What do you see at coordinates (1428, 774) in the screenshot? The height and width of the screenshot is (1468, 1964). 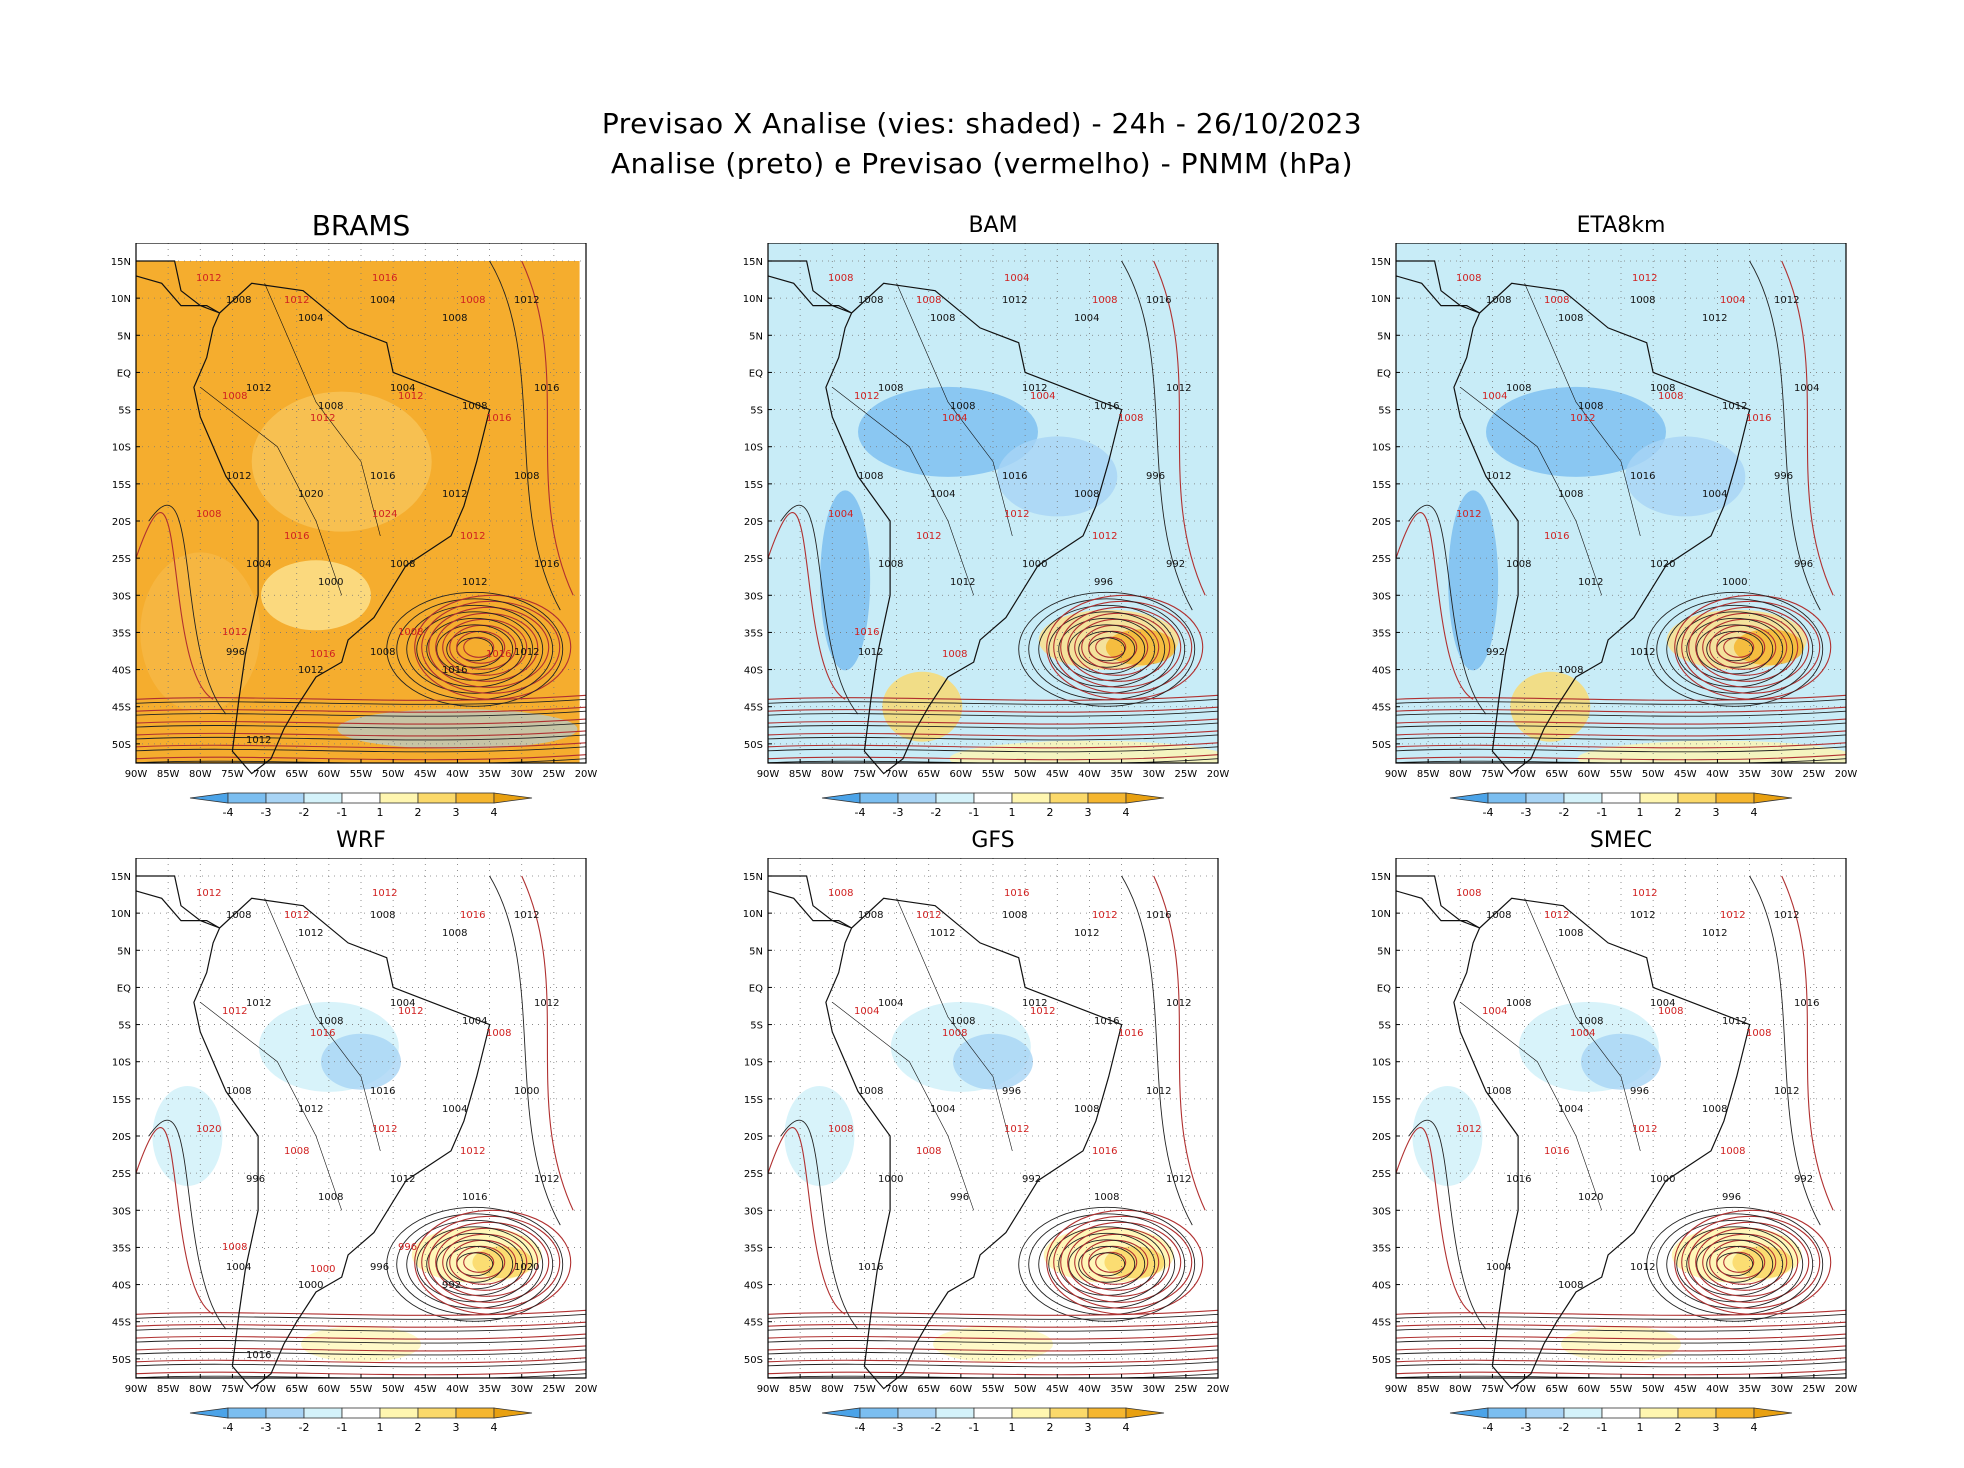 I see `longitude-label: 85W` at bounding box center [1428, 774].